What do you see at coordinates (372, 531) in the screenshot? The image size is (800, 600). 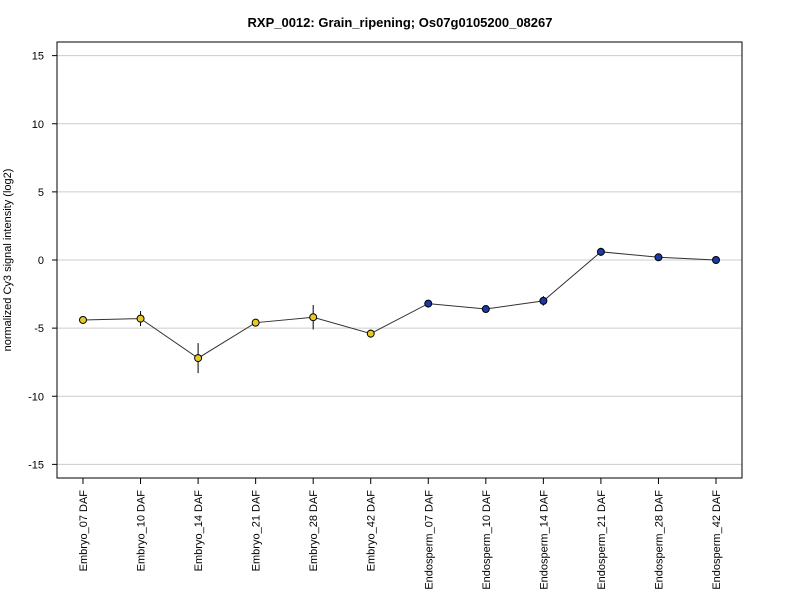 I see `x-tick-label: Embryo_42 DAF` at bounding box center [372, 531].